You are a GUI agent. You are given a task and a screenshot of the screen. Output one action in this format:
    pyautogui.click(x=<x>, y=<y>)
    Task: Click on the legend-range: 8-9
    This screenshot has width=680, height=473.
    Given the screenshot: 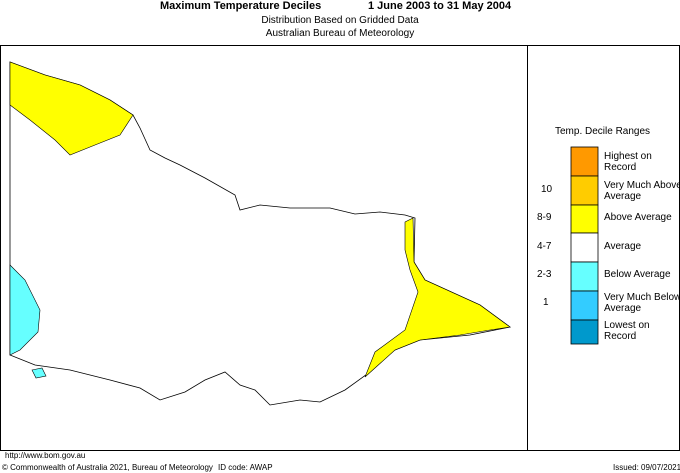 What is the action you would take?
    pyautogui.click(x=544, y=217)
    